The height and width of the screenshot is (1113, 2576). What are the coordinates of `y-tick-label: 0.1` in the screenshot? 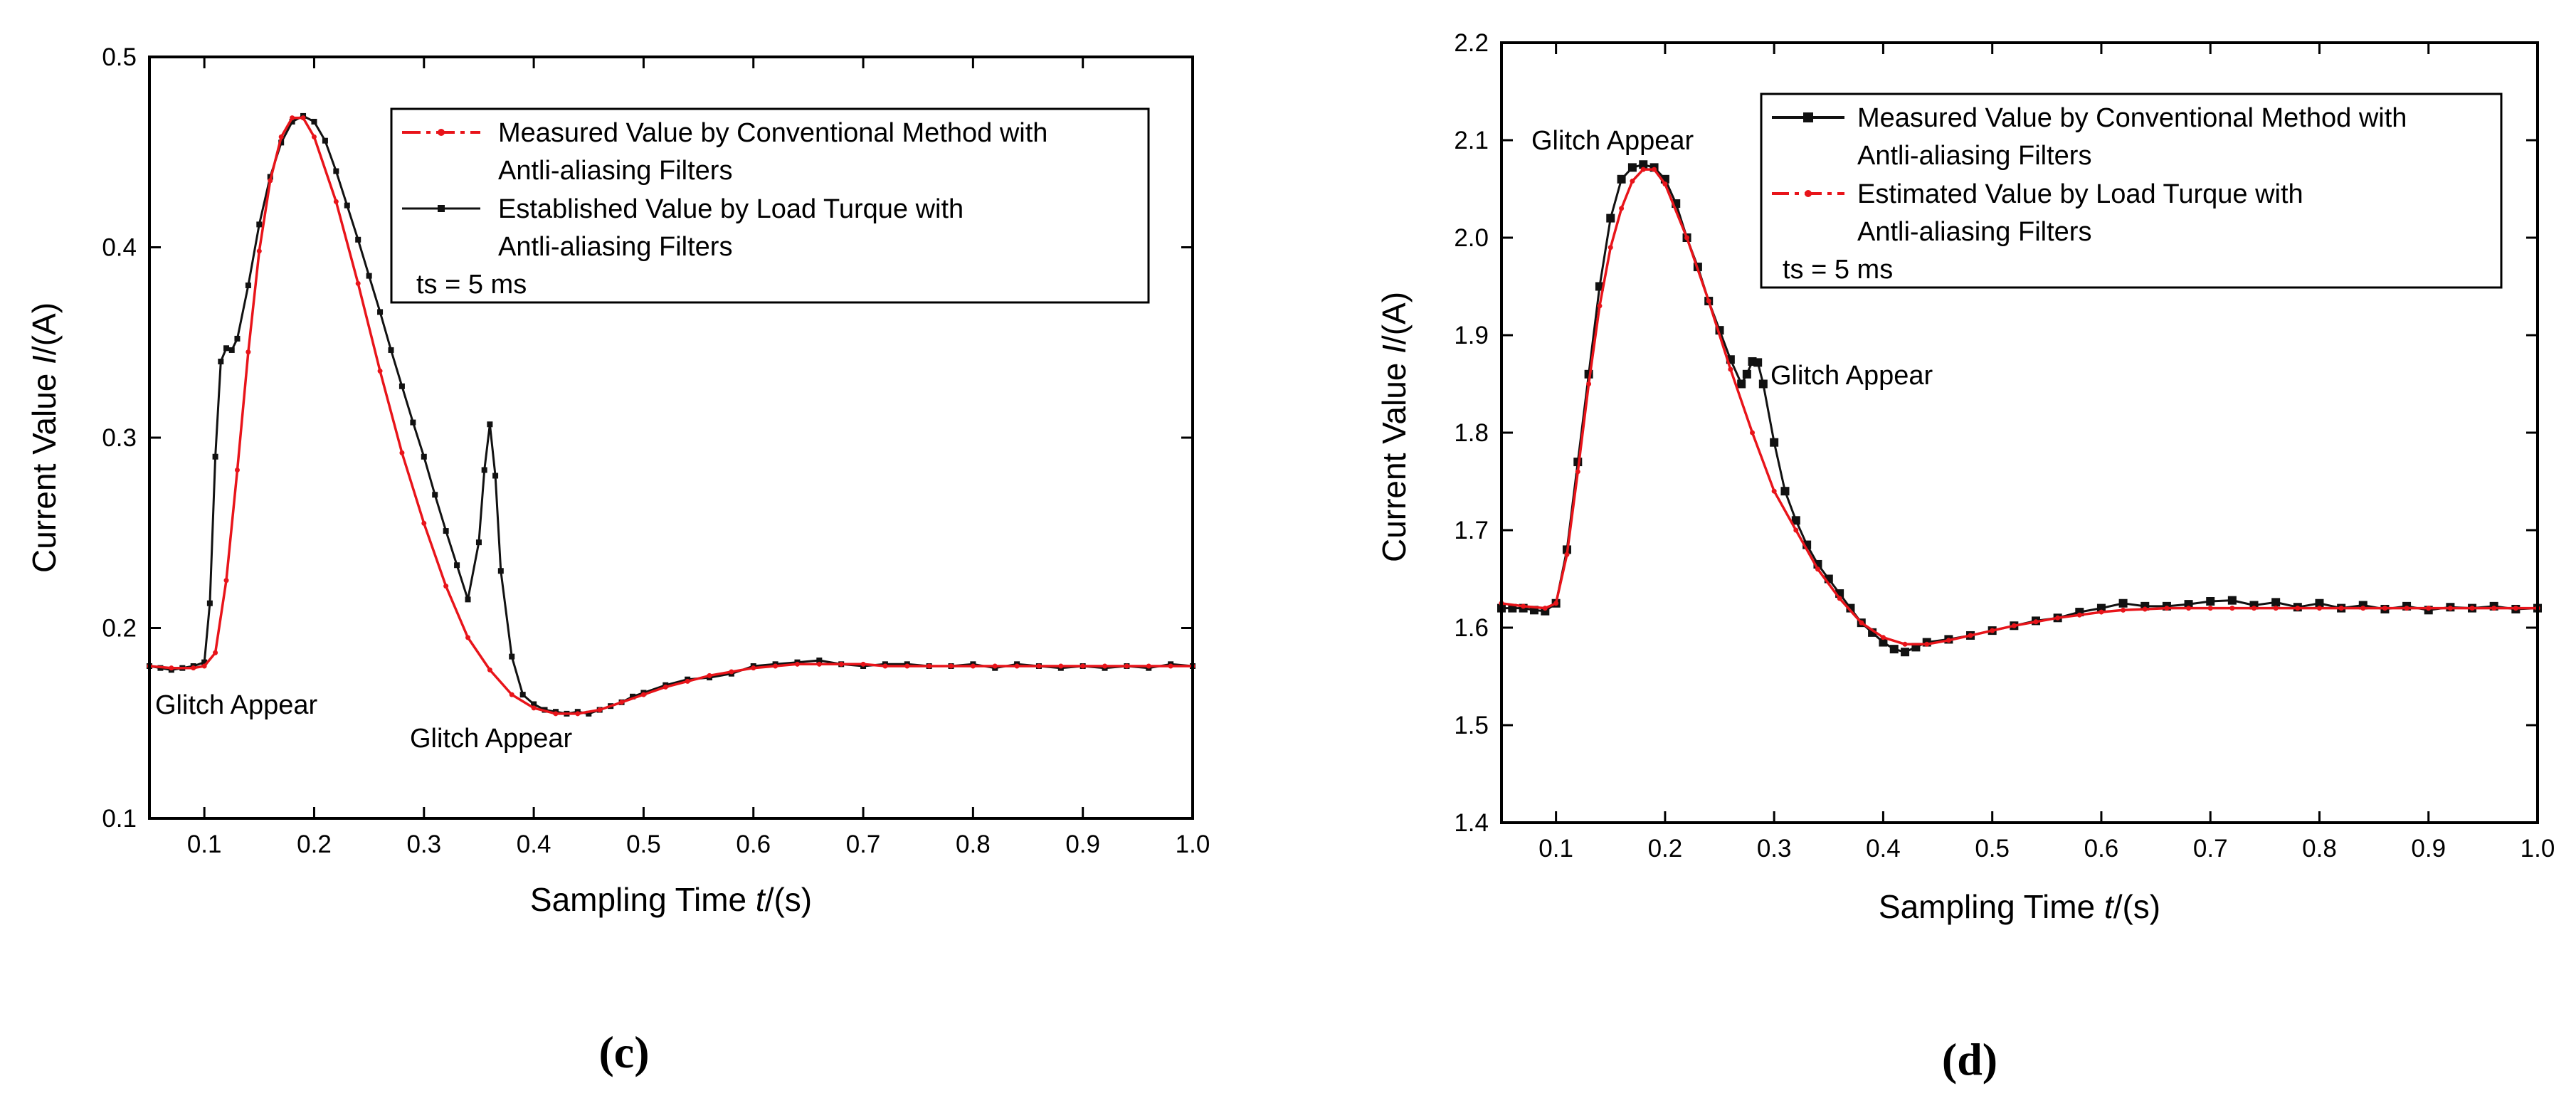 It's located at (120, 819).